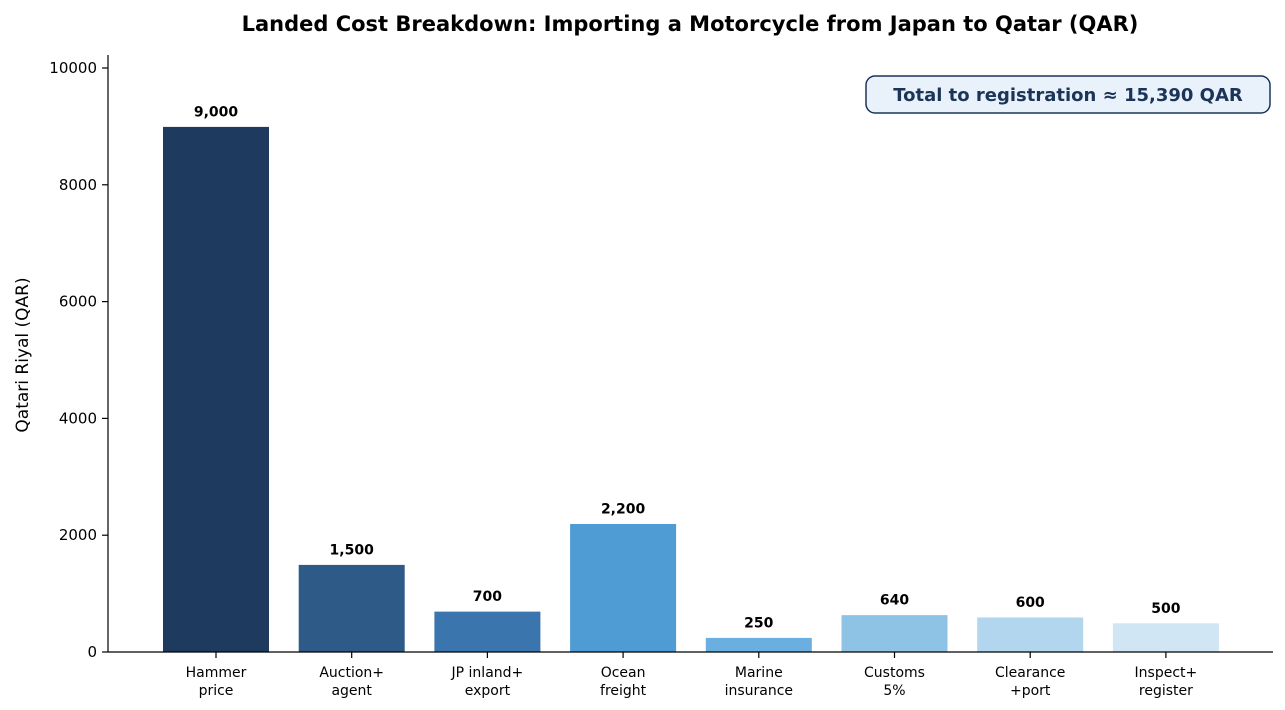  I want to click on annotation-text: Total to registration ≈ 15,390 QAR, so click(1068, 95).